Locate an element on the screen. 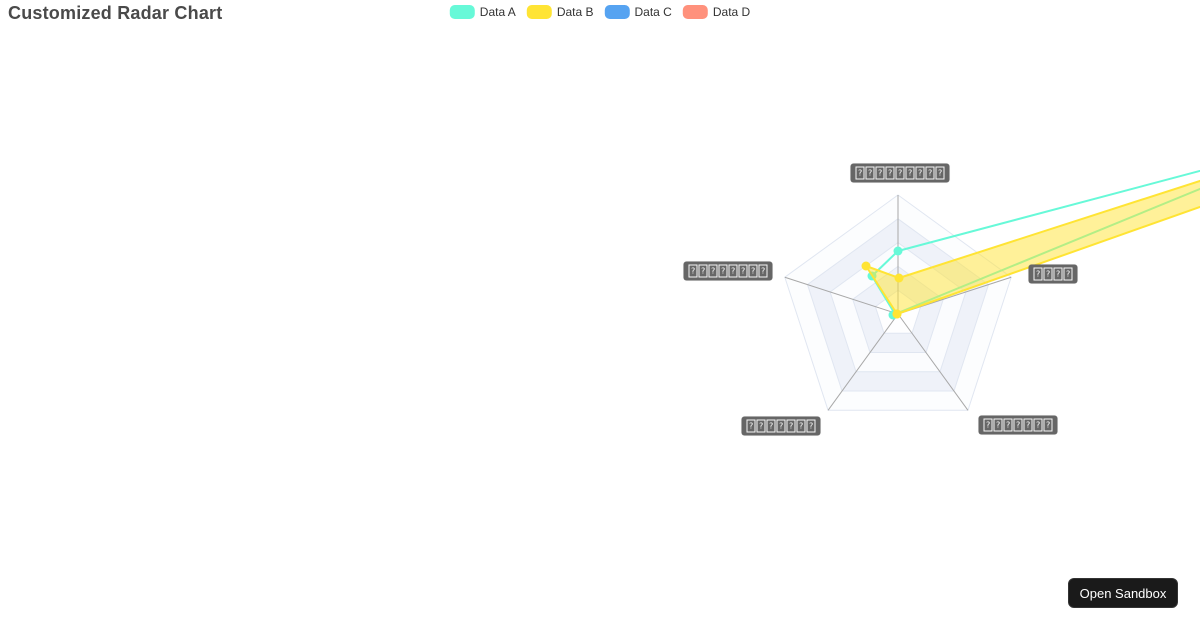 The width and height of the screenshot is (1200, 630). axis-label-chip-2: ??????? is located at coordinates (1018, 425).